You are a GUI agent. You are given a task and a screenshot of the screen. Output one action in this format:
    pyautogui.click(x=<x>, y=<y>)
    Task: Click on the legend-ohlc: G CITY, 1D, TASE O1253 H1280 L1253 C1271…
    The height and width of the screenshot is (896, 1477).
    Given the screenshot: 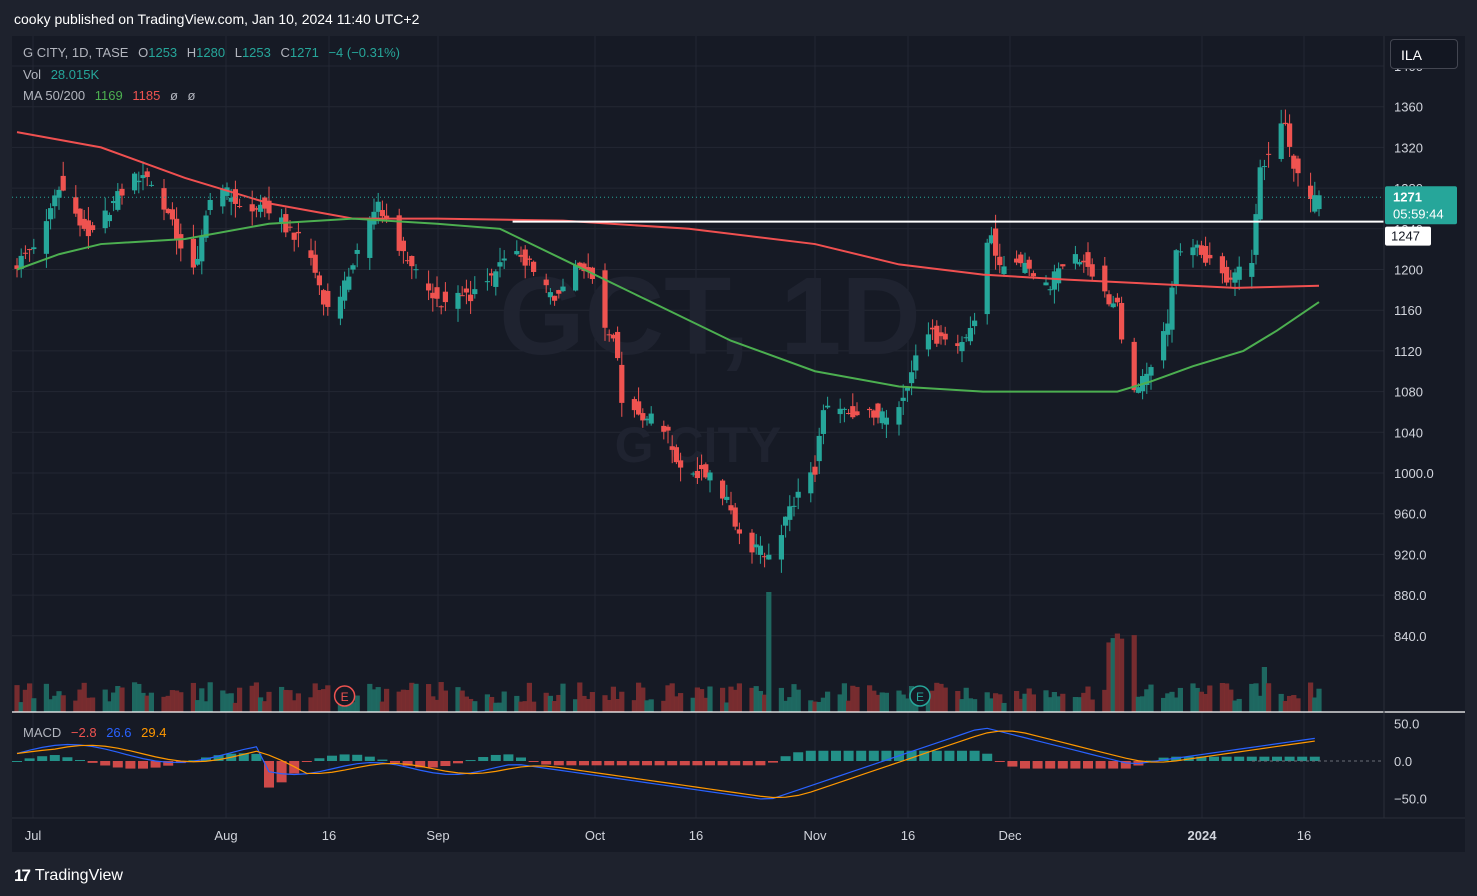 What is the action you would take?
    pyautogui.click(x=214, y=52)
    